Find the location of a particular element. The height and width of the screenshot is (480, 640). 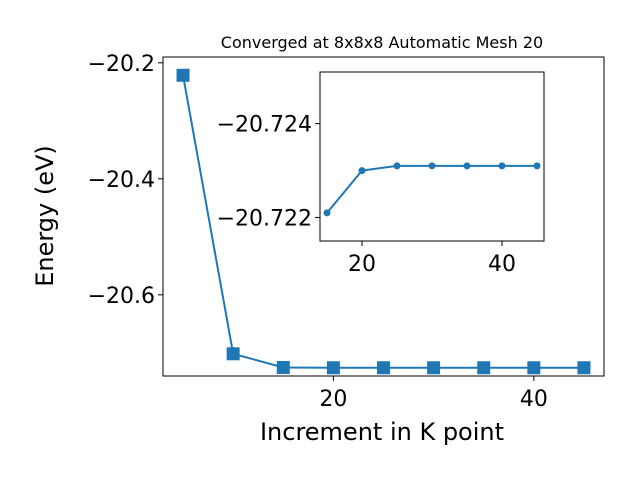

x-axis-label: Increment in K point is located at coordinates (382, 432).